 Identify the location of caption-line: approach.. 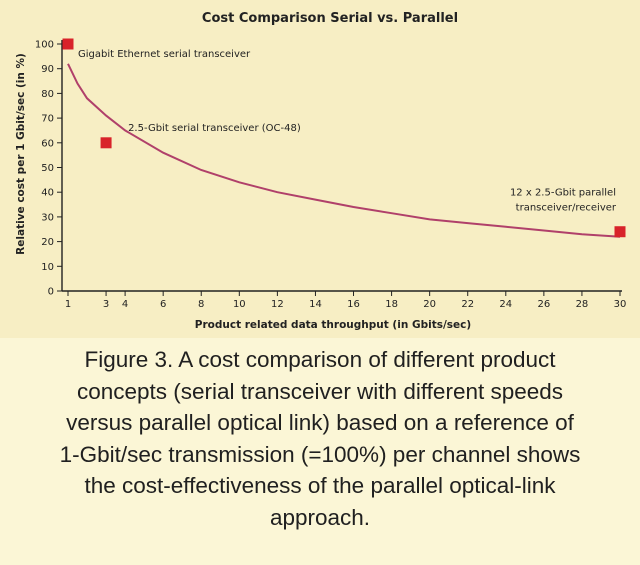
(320, 517).